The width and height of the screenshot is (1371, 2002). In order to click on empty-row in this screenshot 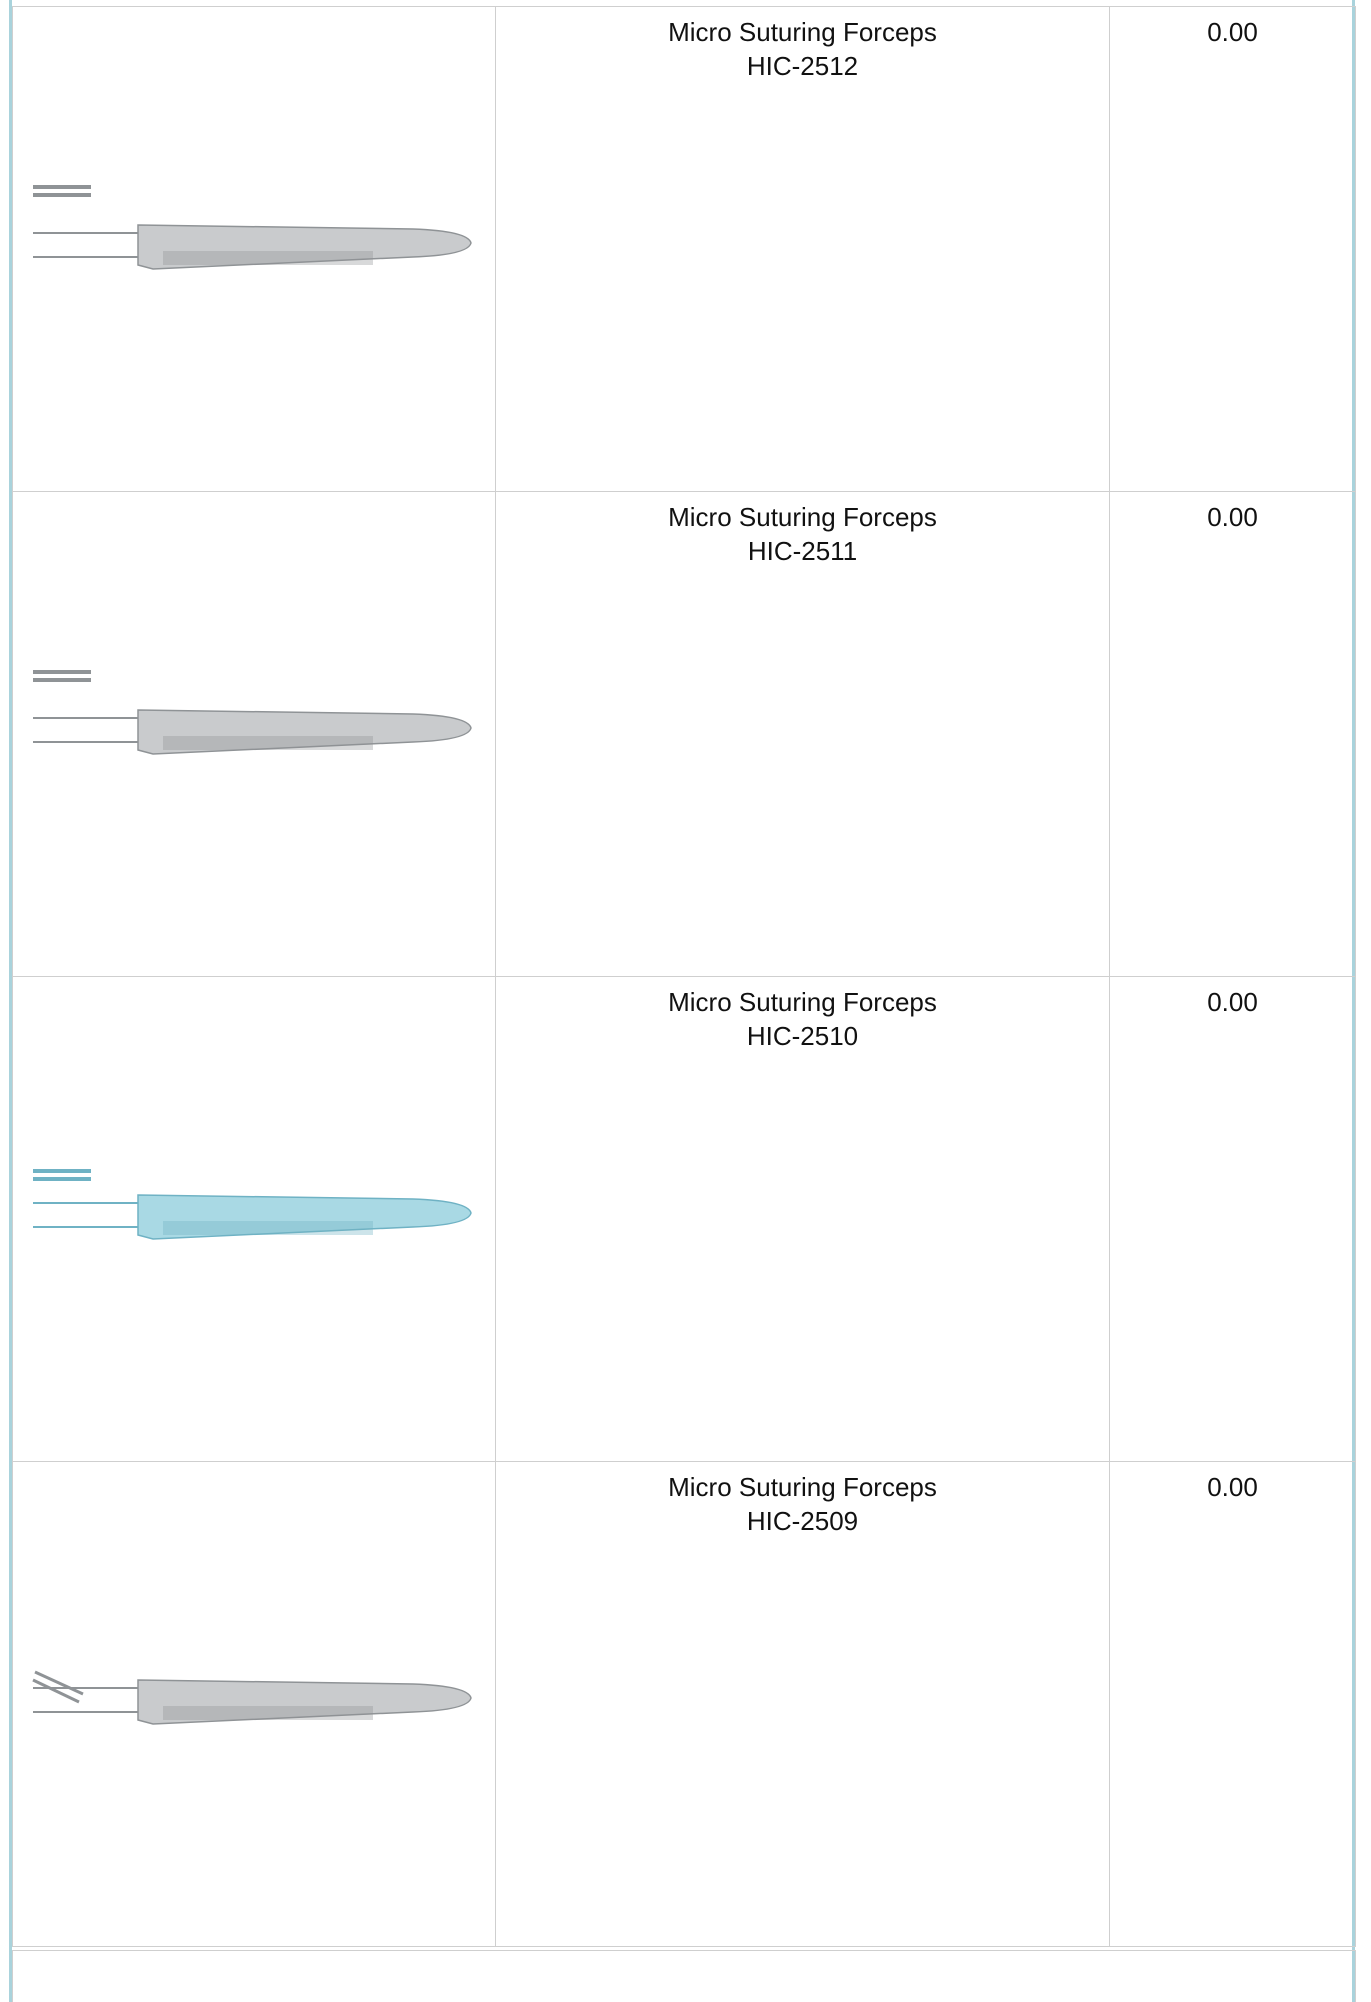, I will do `click(684, 1976)`.